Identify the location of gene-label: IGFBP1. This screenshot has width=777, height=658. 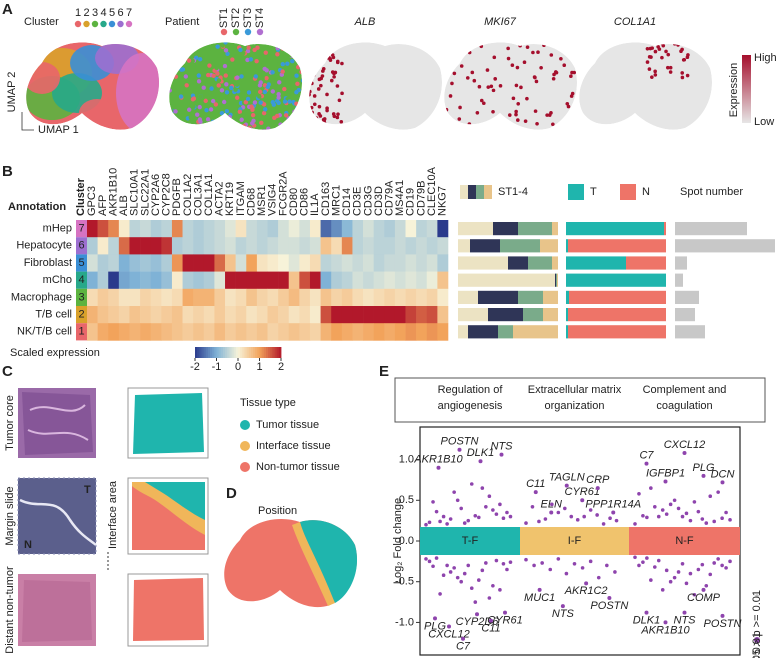
(665, 473).